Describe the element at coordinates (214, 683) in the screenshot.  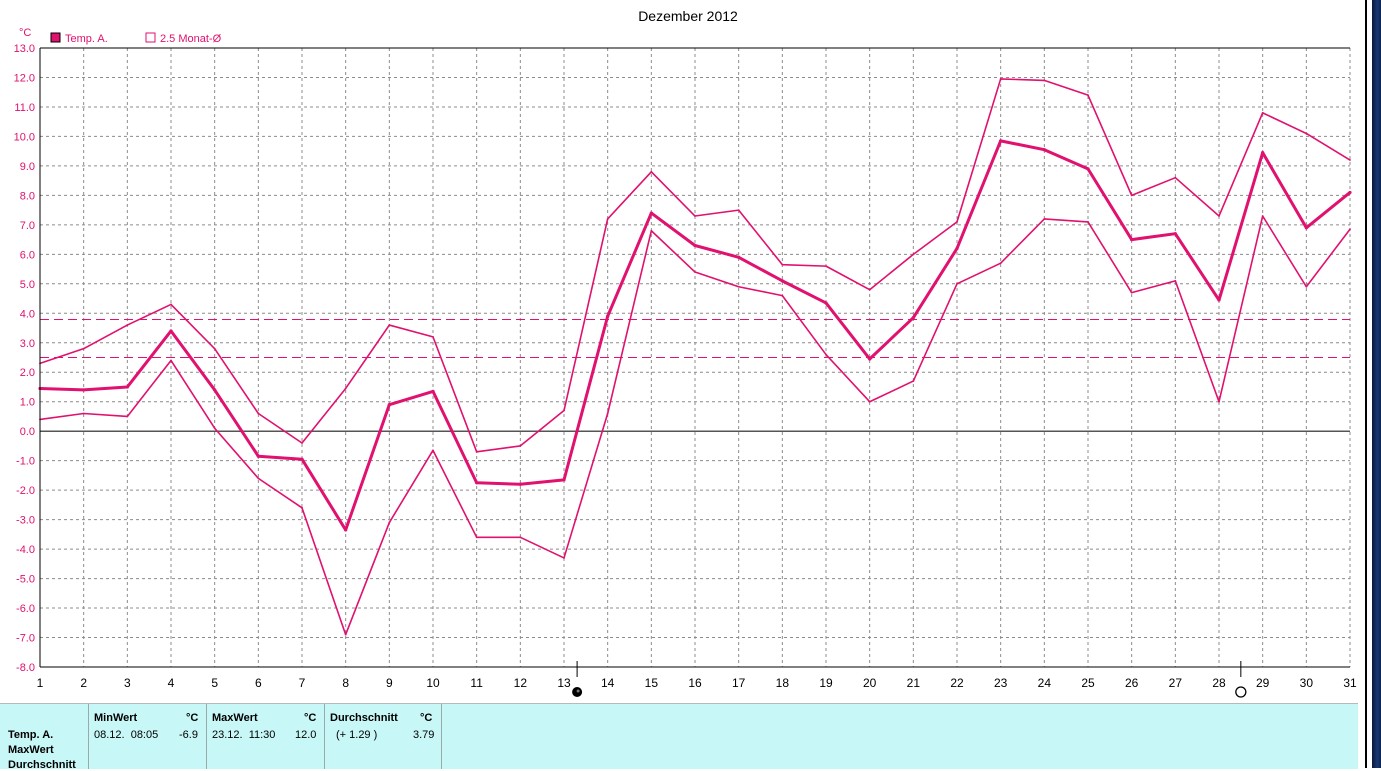
I see `x-tick-label: 5` at that location.